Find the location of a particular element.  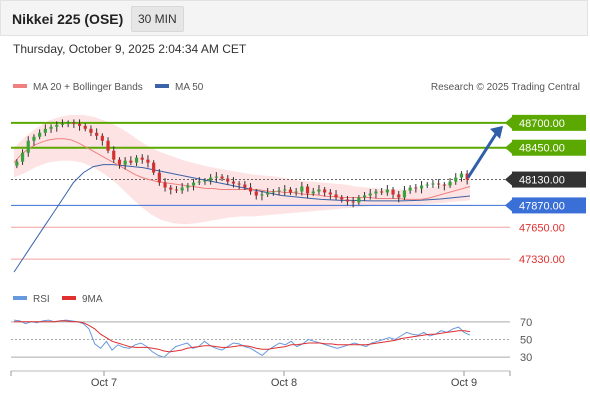

x-axis-ticks: Oct 7 Oct 8 Oct 9 is located at coordinates (260, 380).